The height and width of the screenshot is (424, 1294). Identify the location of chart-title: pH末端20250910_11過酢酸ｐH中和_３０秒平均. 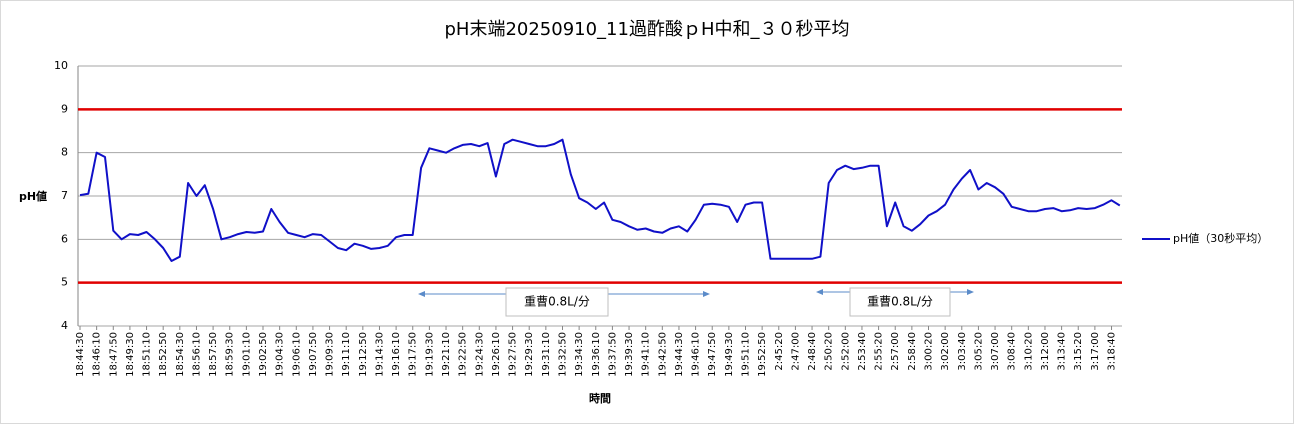
(646, 29).